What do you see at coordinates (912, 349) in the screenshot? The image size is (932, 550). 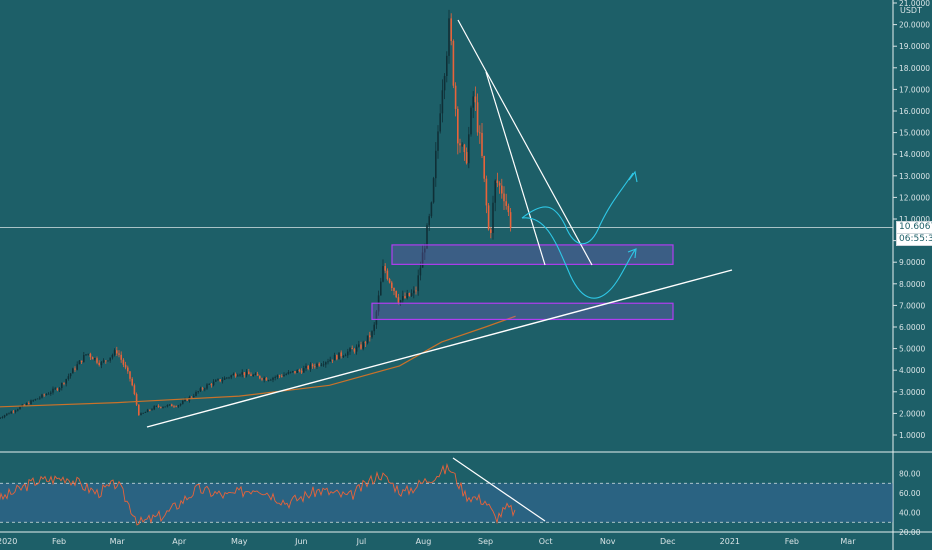 I see `y-tick-label: 5.0000` at bounding box center [912, 349].